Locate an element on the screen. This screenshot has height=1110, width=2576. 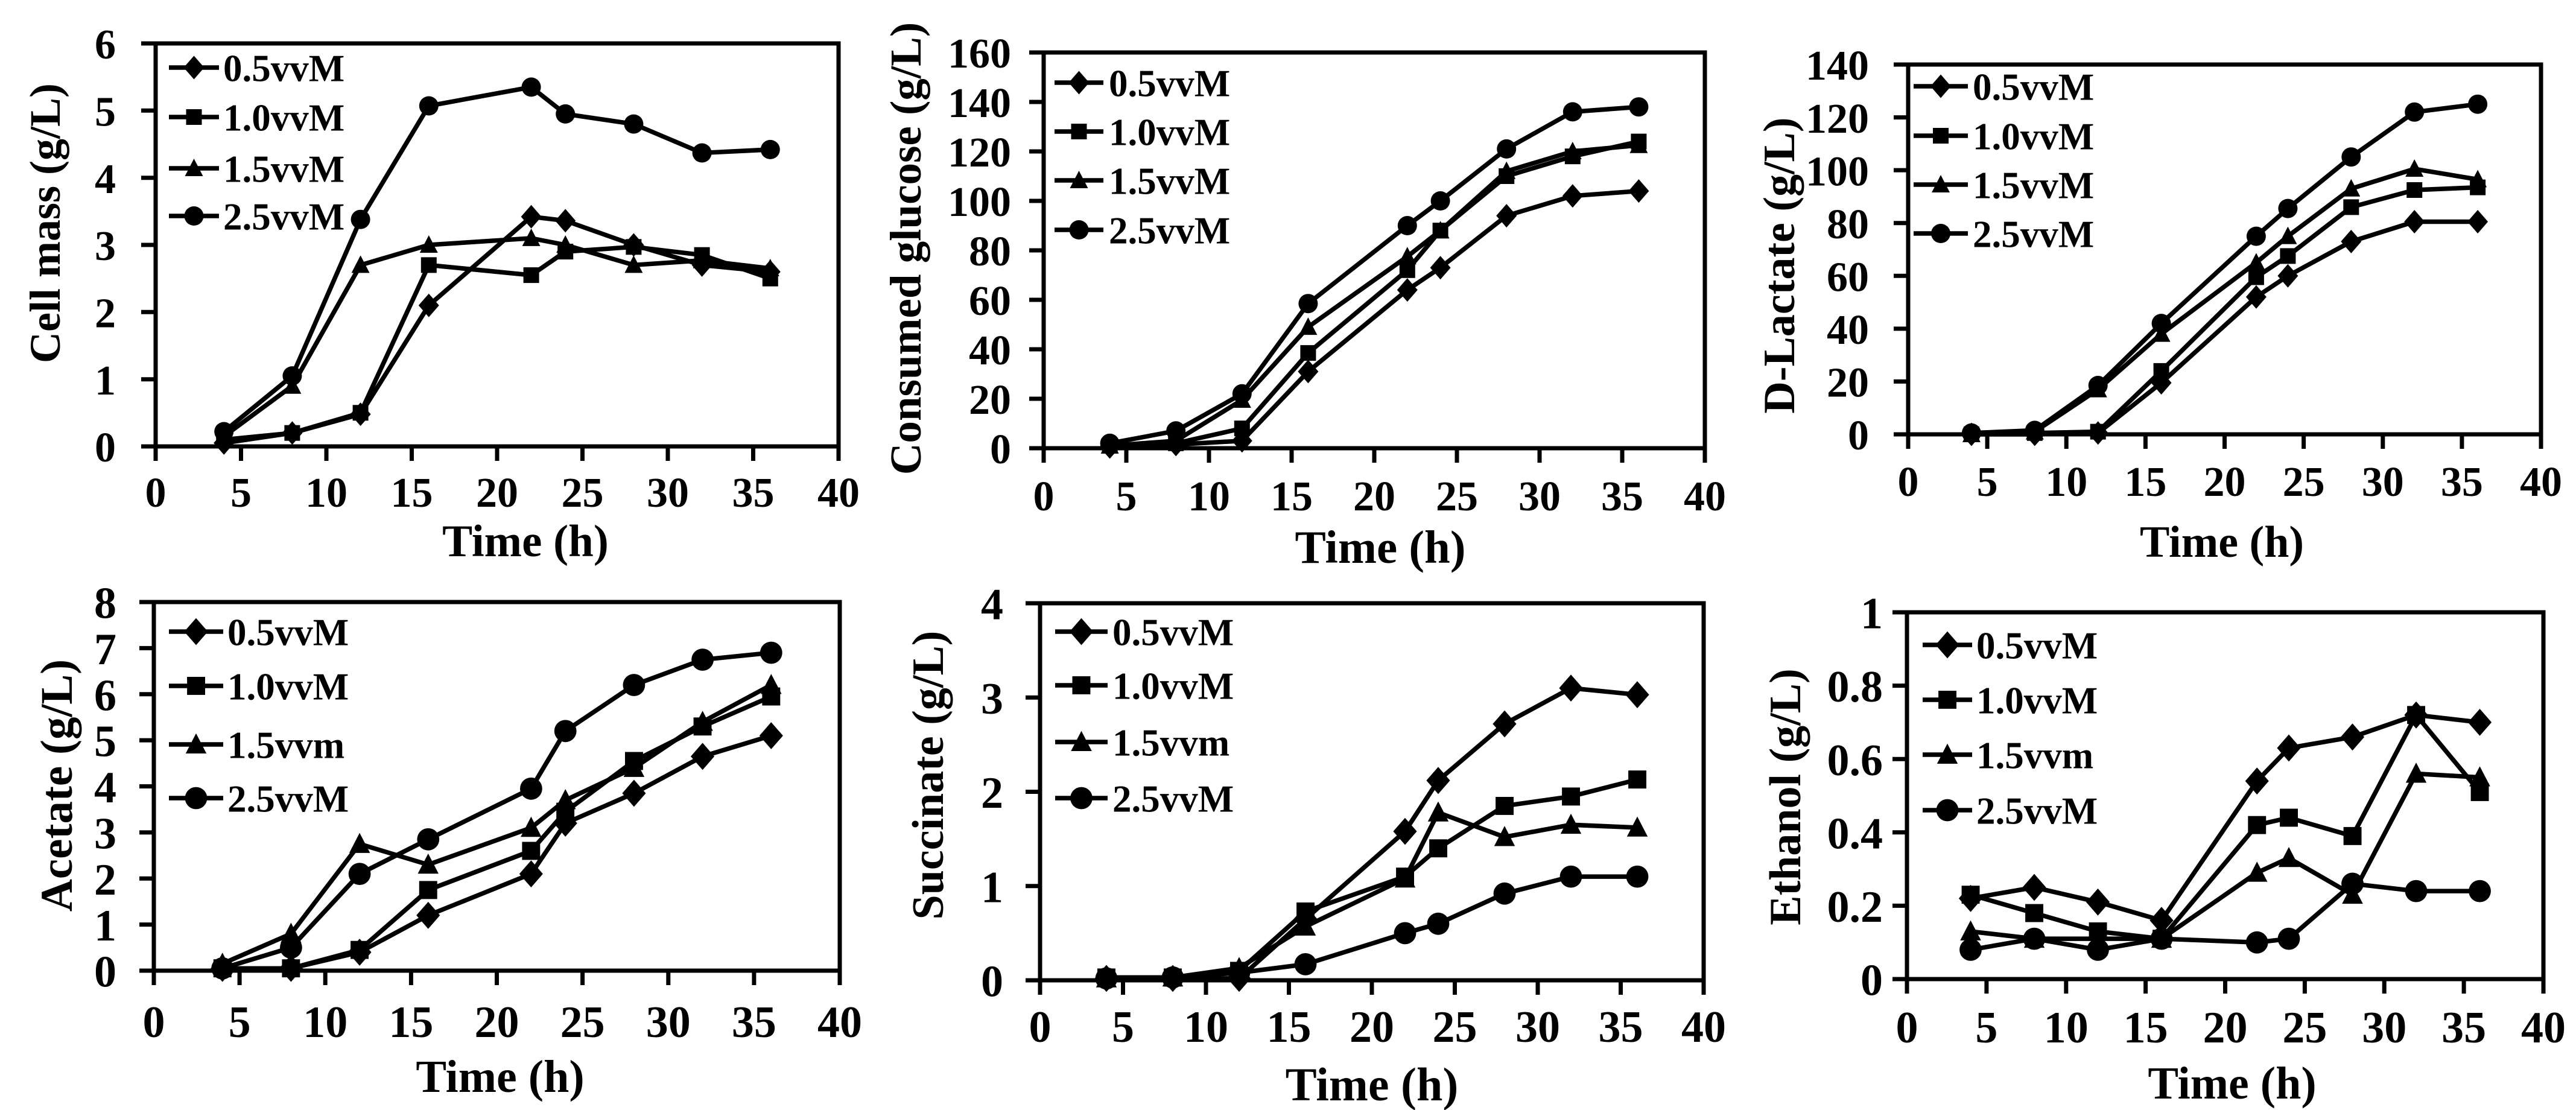
svg-text: D-Lactate (g/L) is located at coordinates (1780, 265).